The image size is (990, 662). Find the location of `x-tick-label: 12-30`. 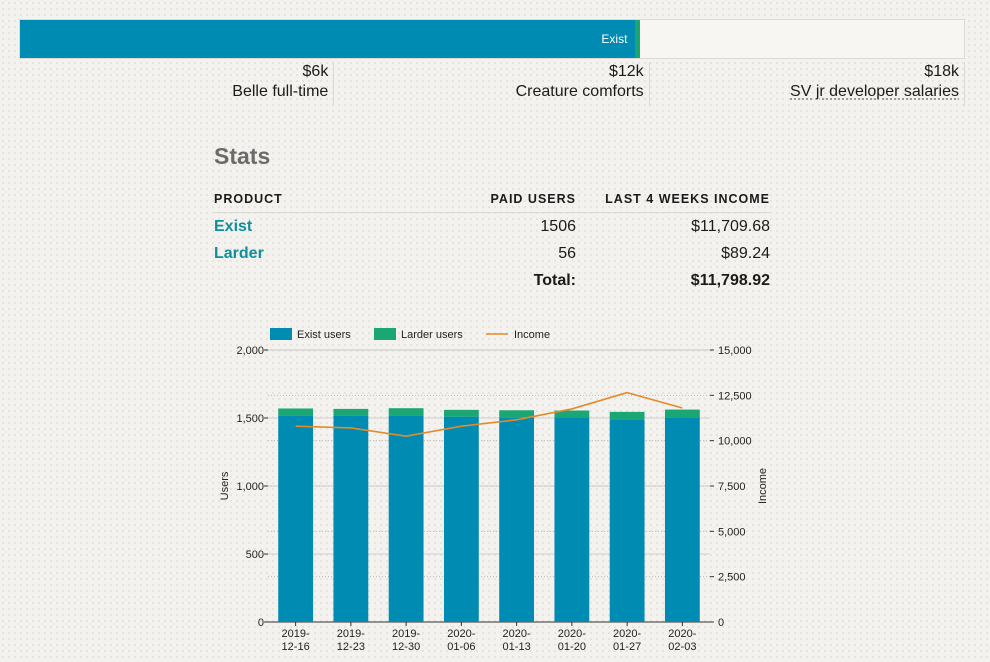

x-tick-label: 12-30 is located at coordinates (406, 647).